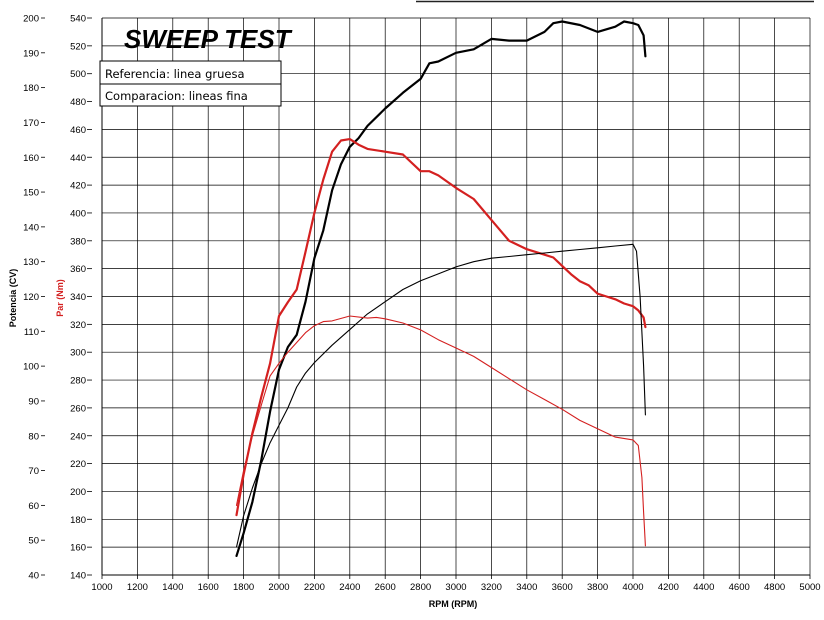  What do you see at coordinates (33, 506) in the screenshot?
I see `power-tick-label-60: 60` at bounding box center [33, 506].